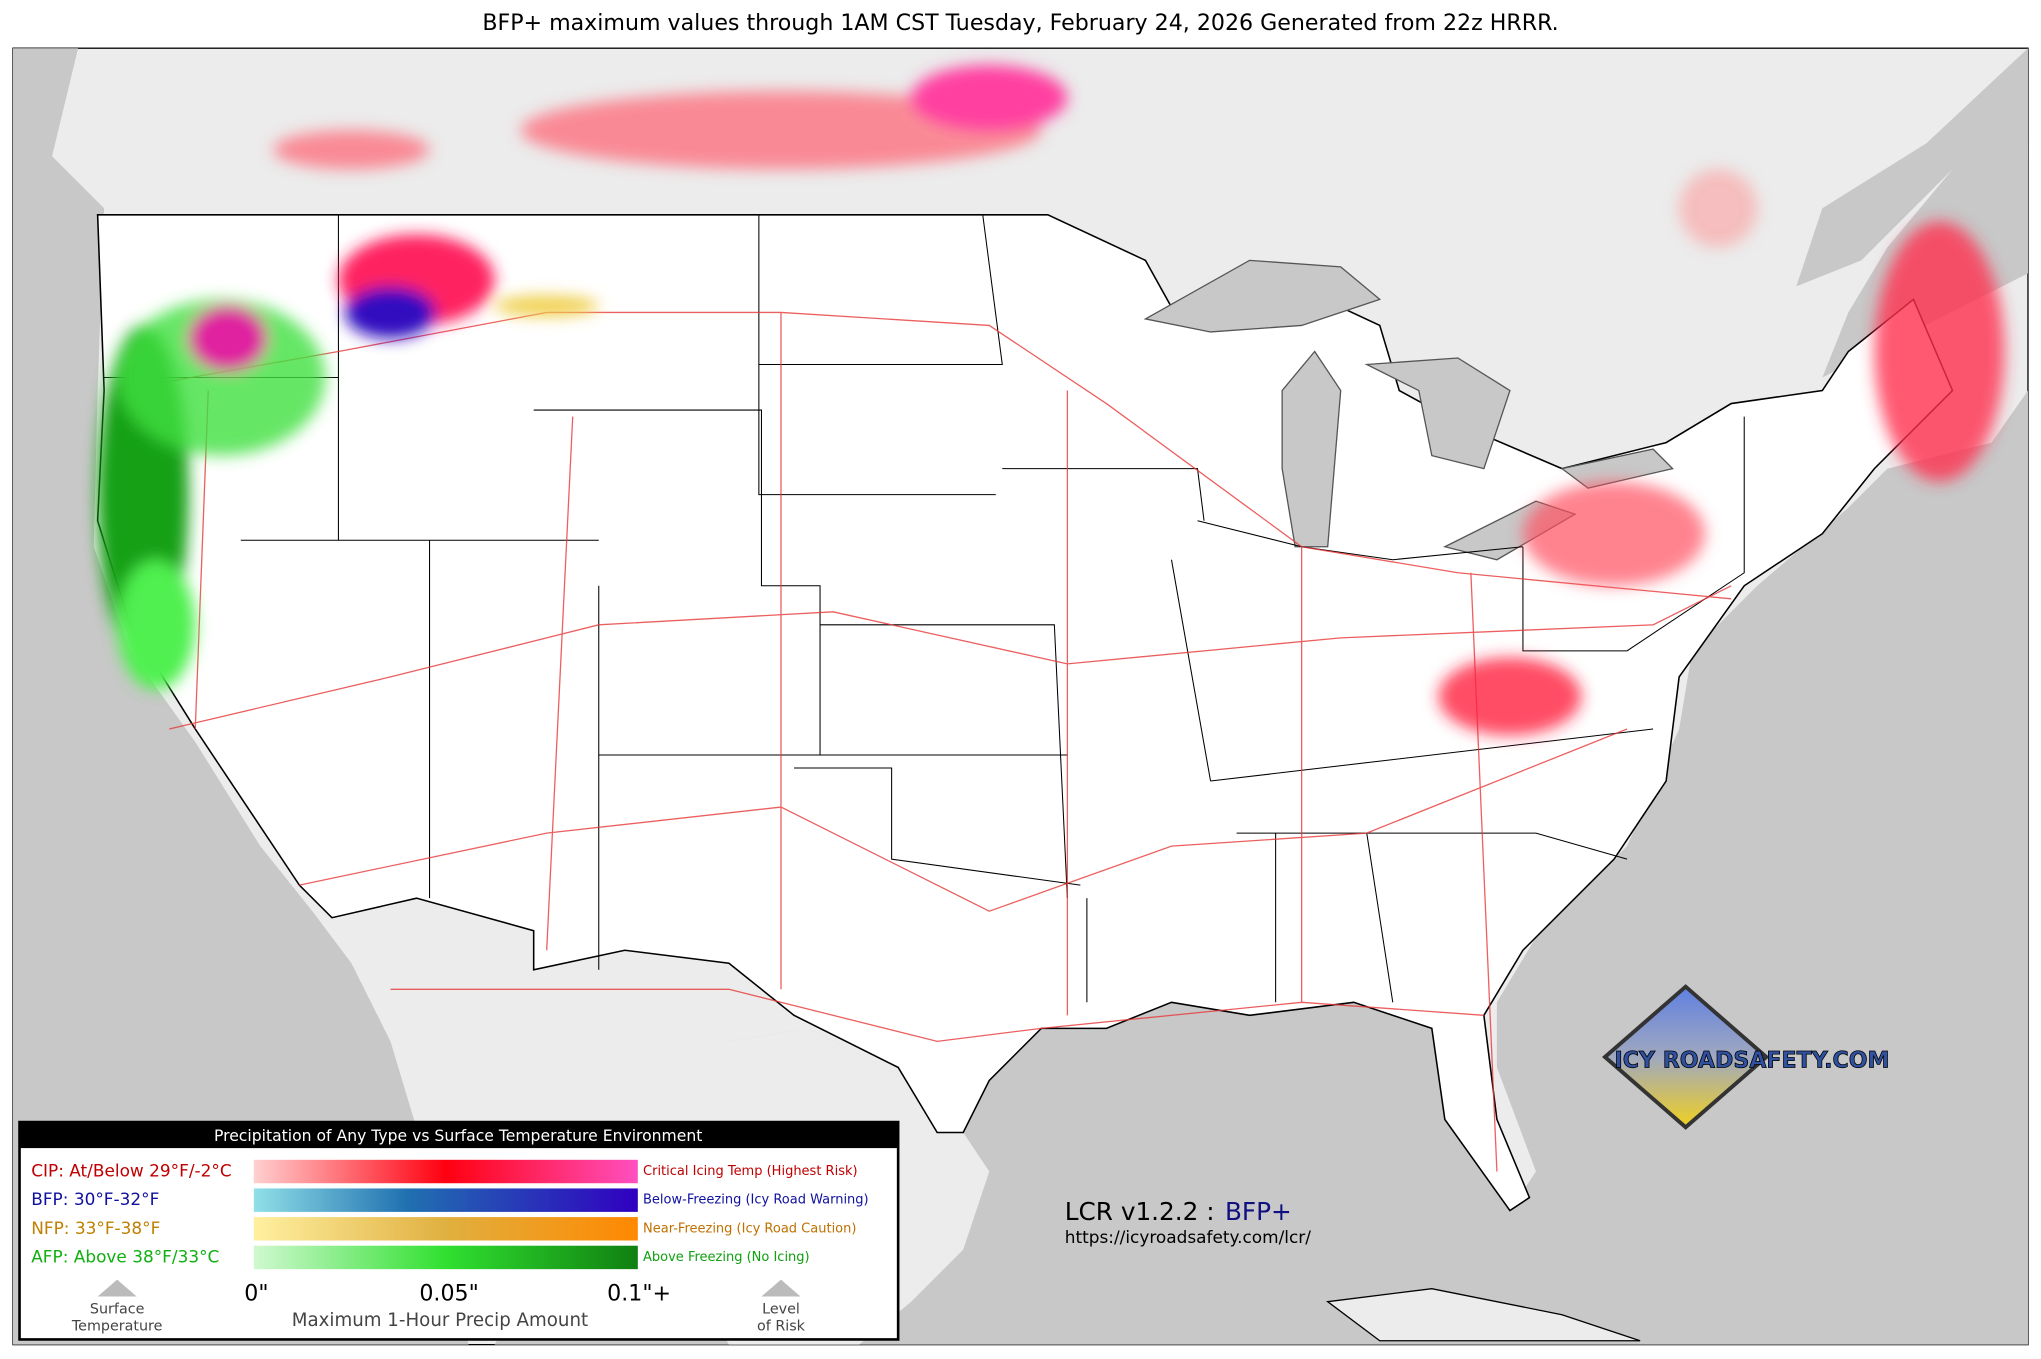  What do you see at coordinates (750, 1171) in the screenshot?
I see `legend-description: Critical Icing Temp (Highest Risk)` at bounding box center [750, 1171].